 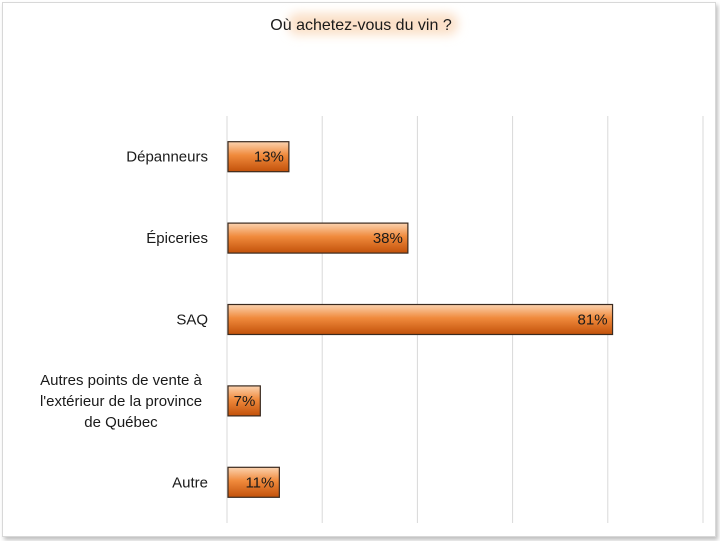 I want to click on value-label: 38%, so click(x=388, y=238).